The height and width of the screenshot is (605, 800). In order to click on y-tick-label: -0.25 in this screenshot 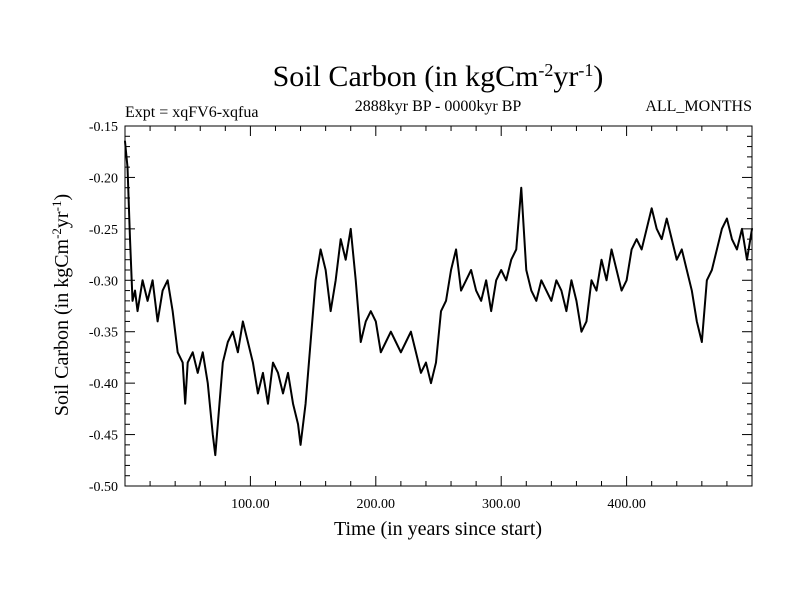, I will do `click(103, 230)`.